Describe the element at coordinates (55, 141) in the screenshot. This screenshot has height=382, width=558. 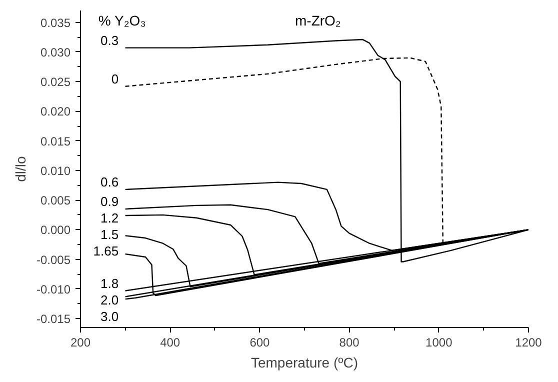
I see `y-tick-label: 0.015` at that location.